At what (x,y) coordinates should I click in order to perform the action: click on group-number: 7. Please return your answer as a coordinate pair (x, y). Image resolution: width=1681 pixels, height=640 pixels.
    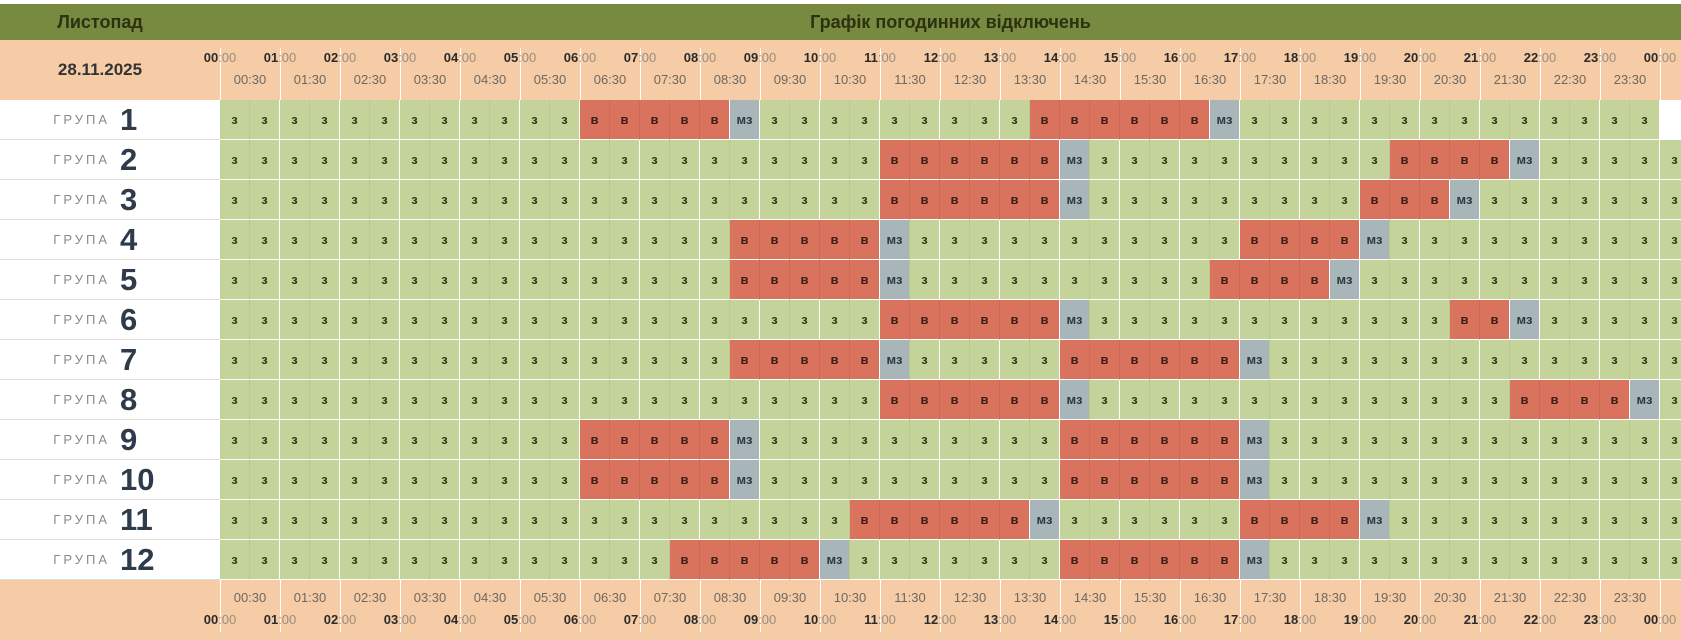
    Looking at the image, I should click on (129, 359).